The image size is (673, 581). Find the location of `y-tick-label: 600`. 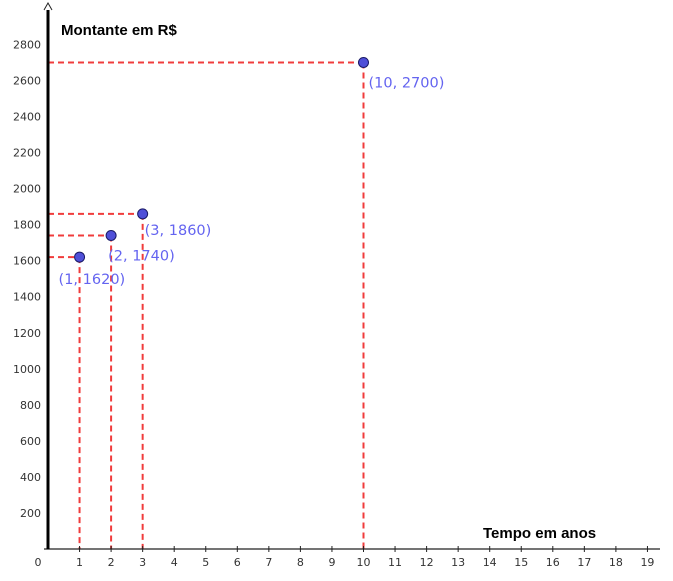

y-tick-label: 600 is located at coordinates (30, 441).